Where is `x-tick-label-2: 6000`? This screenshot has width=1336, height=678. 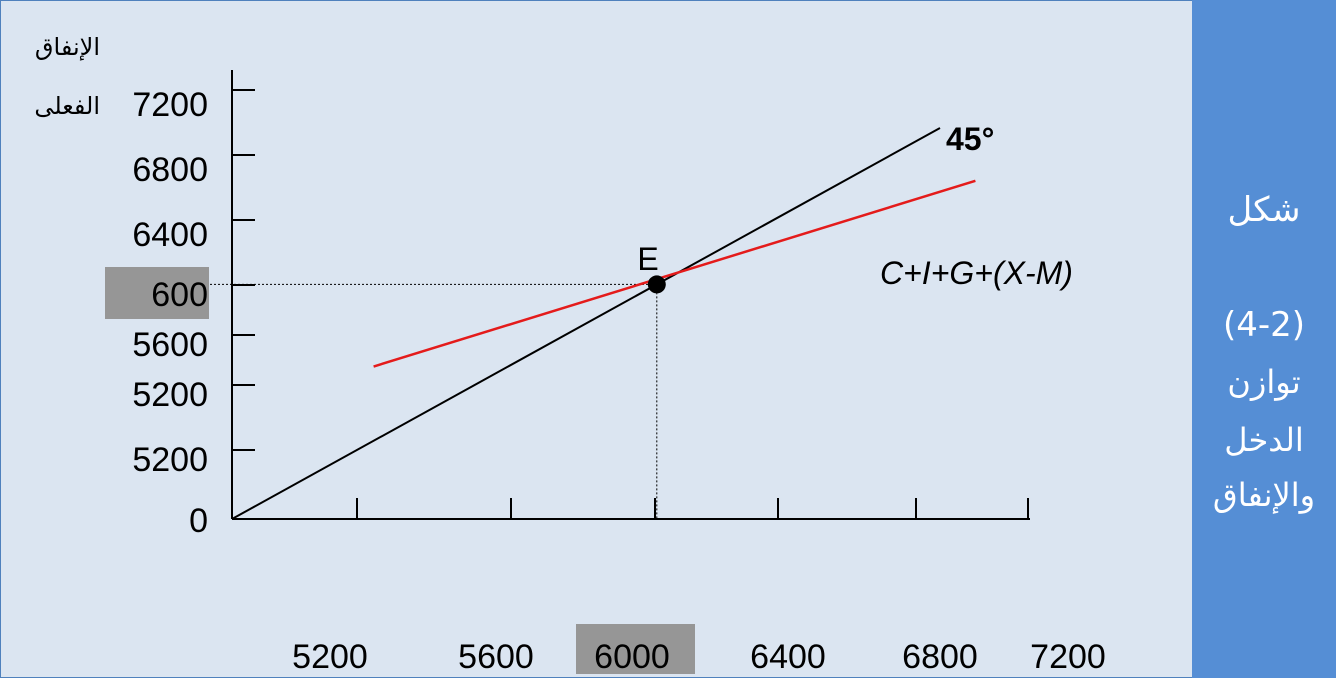 x-tick-label-2: 6000 is located at coordinates (632, 657).